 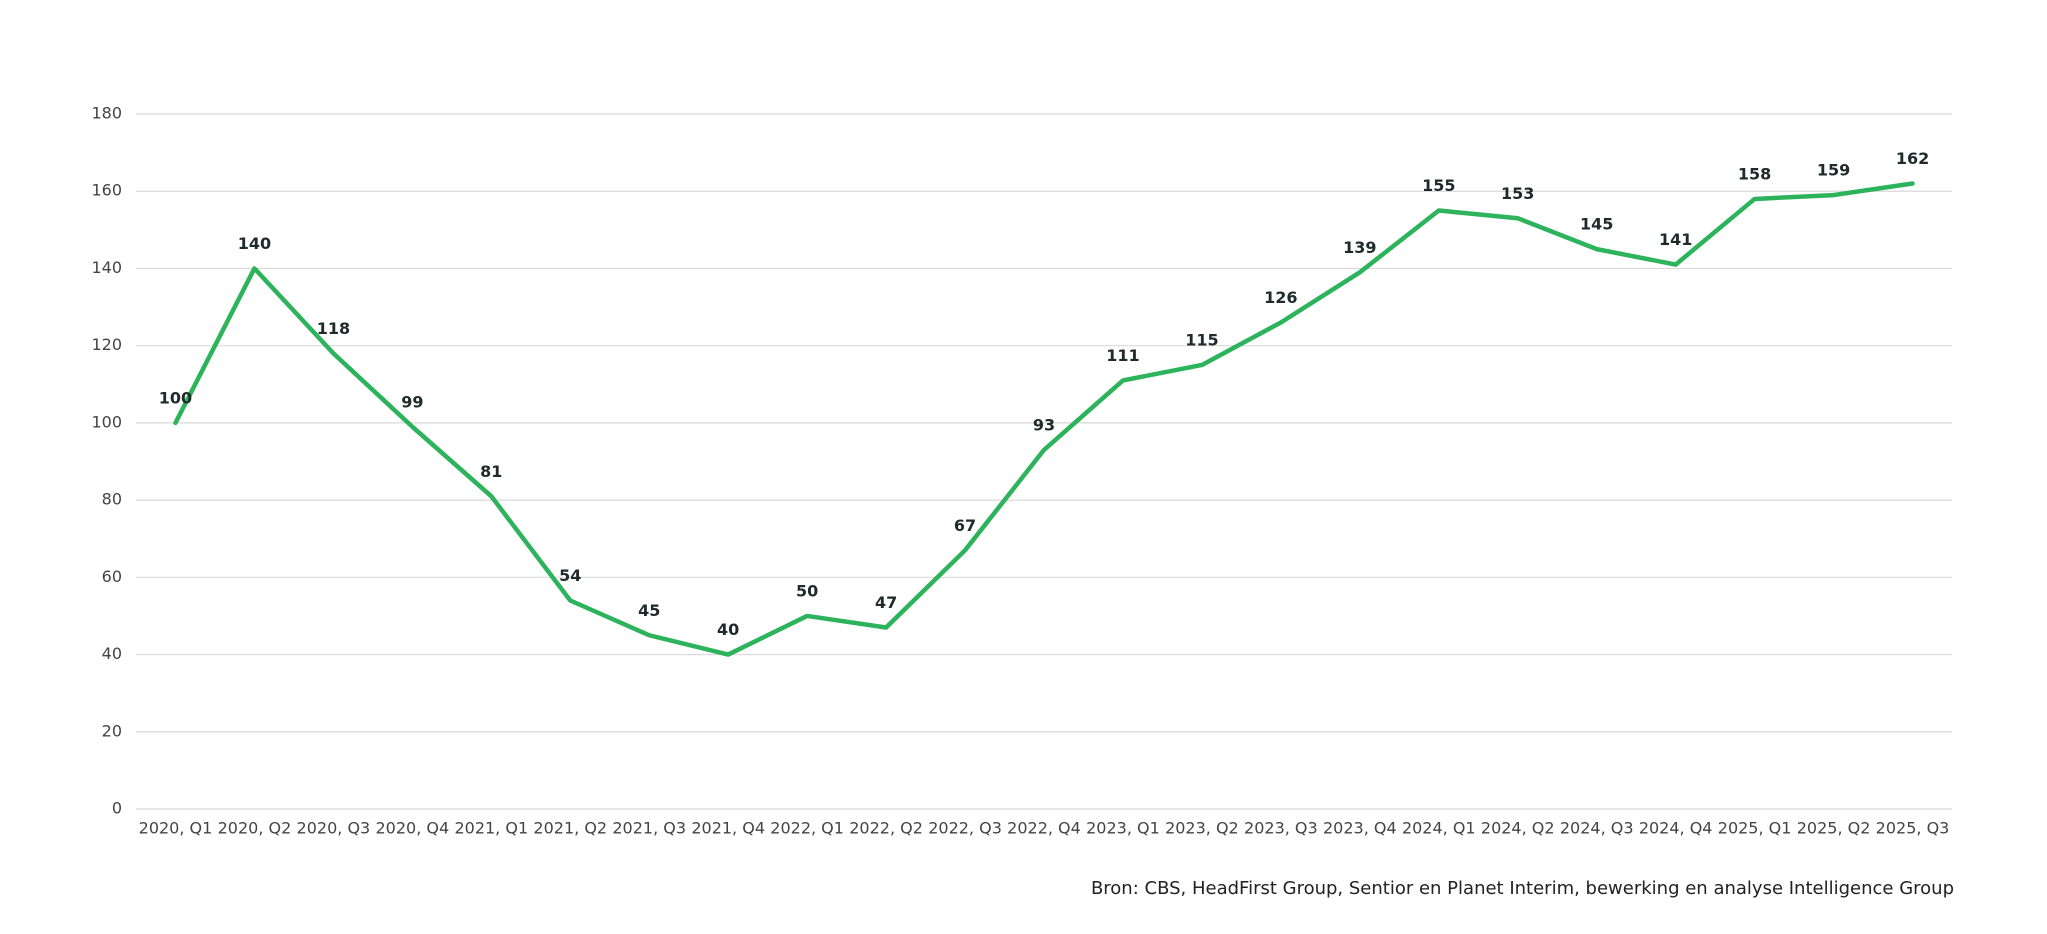 What do you see at coordinates (1202, 828) in the screenshot?
I see `x-tick-label: 2023, Q2` at bounding box center [1202, 828].